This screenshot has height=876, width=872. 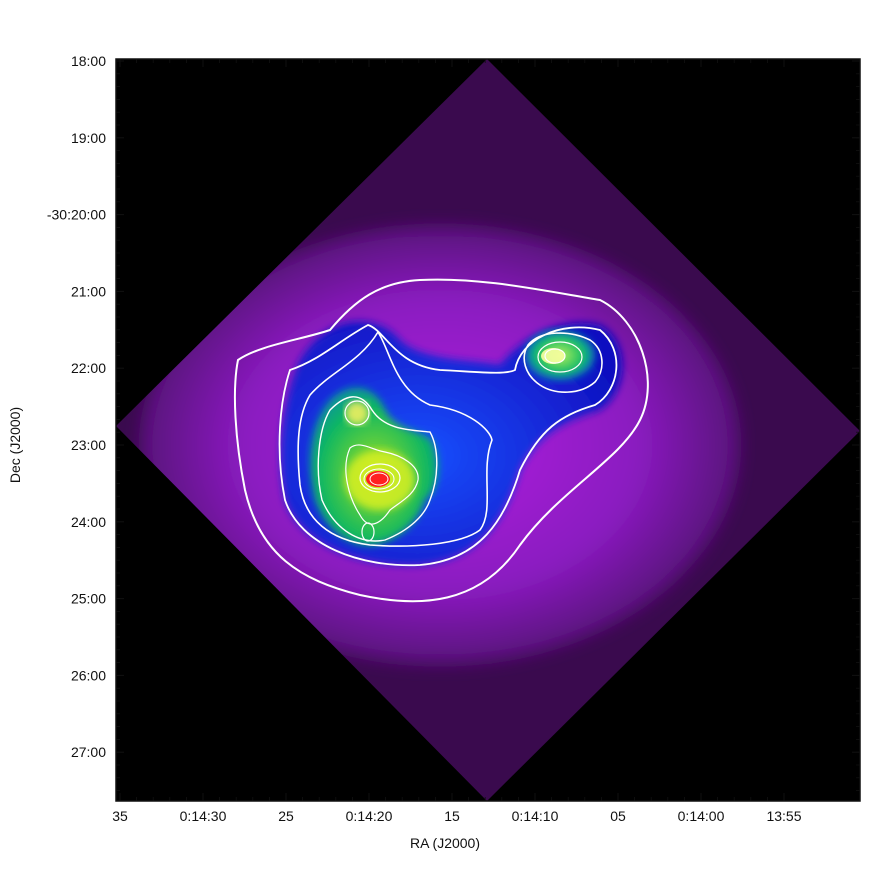 What do you see at coordinates (618, 816) in the screenshot?
I see `ra-tick-label: 05` at bounding box center [618, 816].